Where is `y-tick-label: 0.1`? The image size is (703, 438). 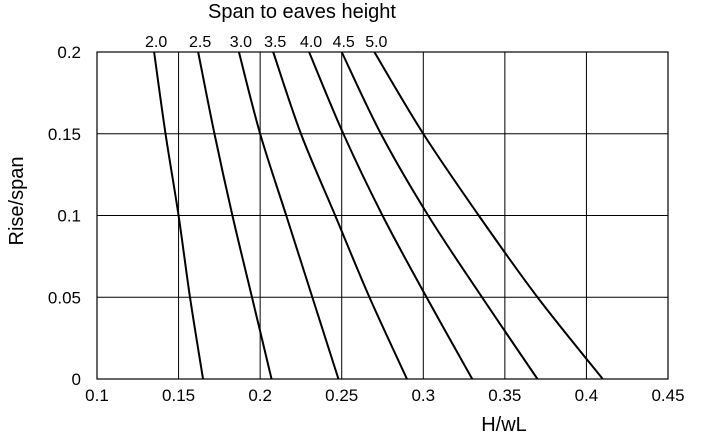 y-tick-label: 0.1 is located at coordinates (69, 216).